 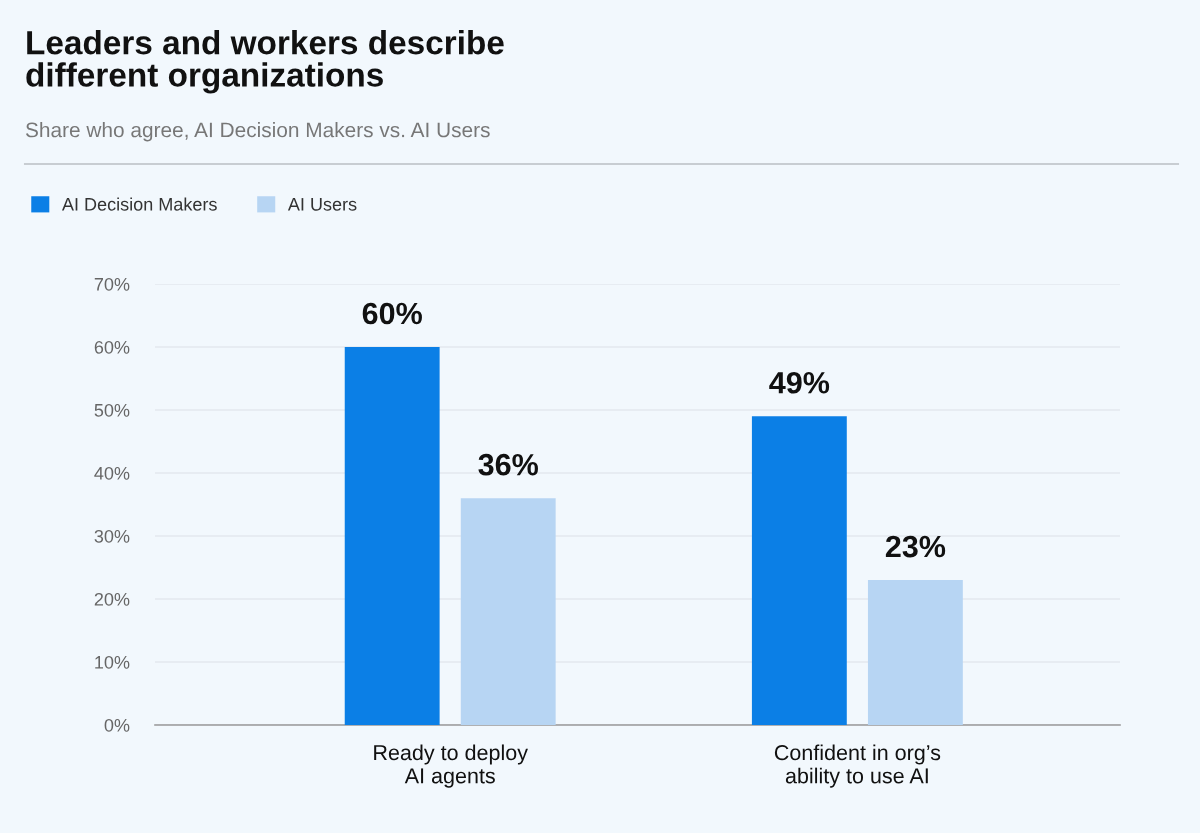 What do you see at coordinates (915, 546) in the screenshot?
I see `data-label: 23%` at bounding box center [915, 546].